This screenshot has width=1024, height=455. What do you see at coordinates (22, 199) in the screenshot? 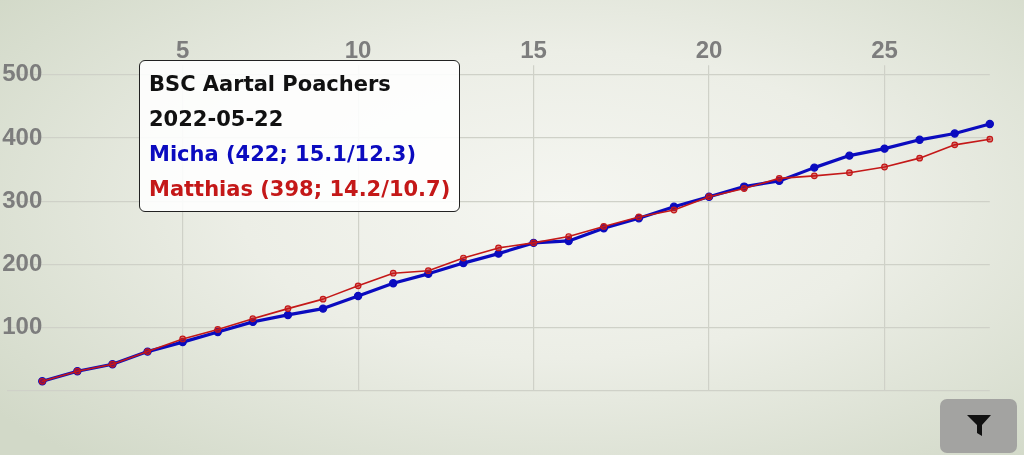
I see `y-tick-label: 300` at bounding box center [22, 199].